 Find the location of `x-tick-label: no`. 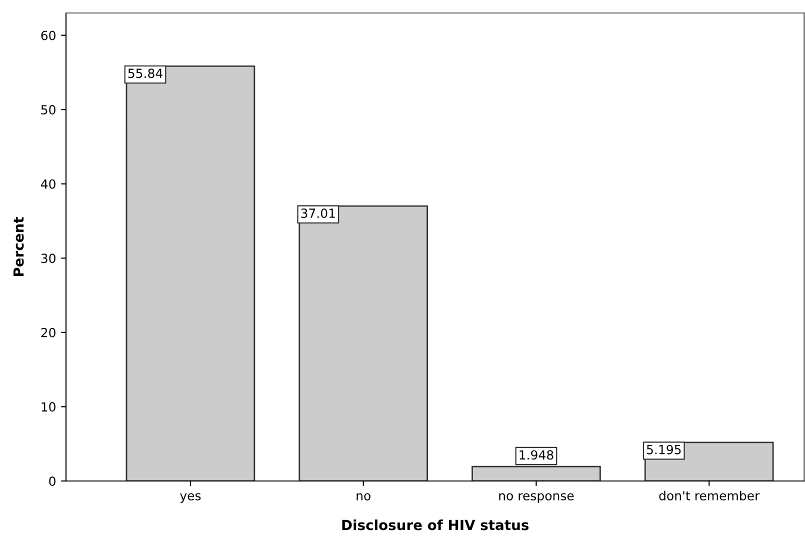

x-tick-label: no is located at coordinates (363, 496).